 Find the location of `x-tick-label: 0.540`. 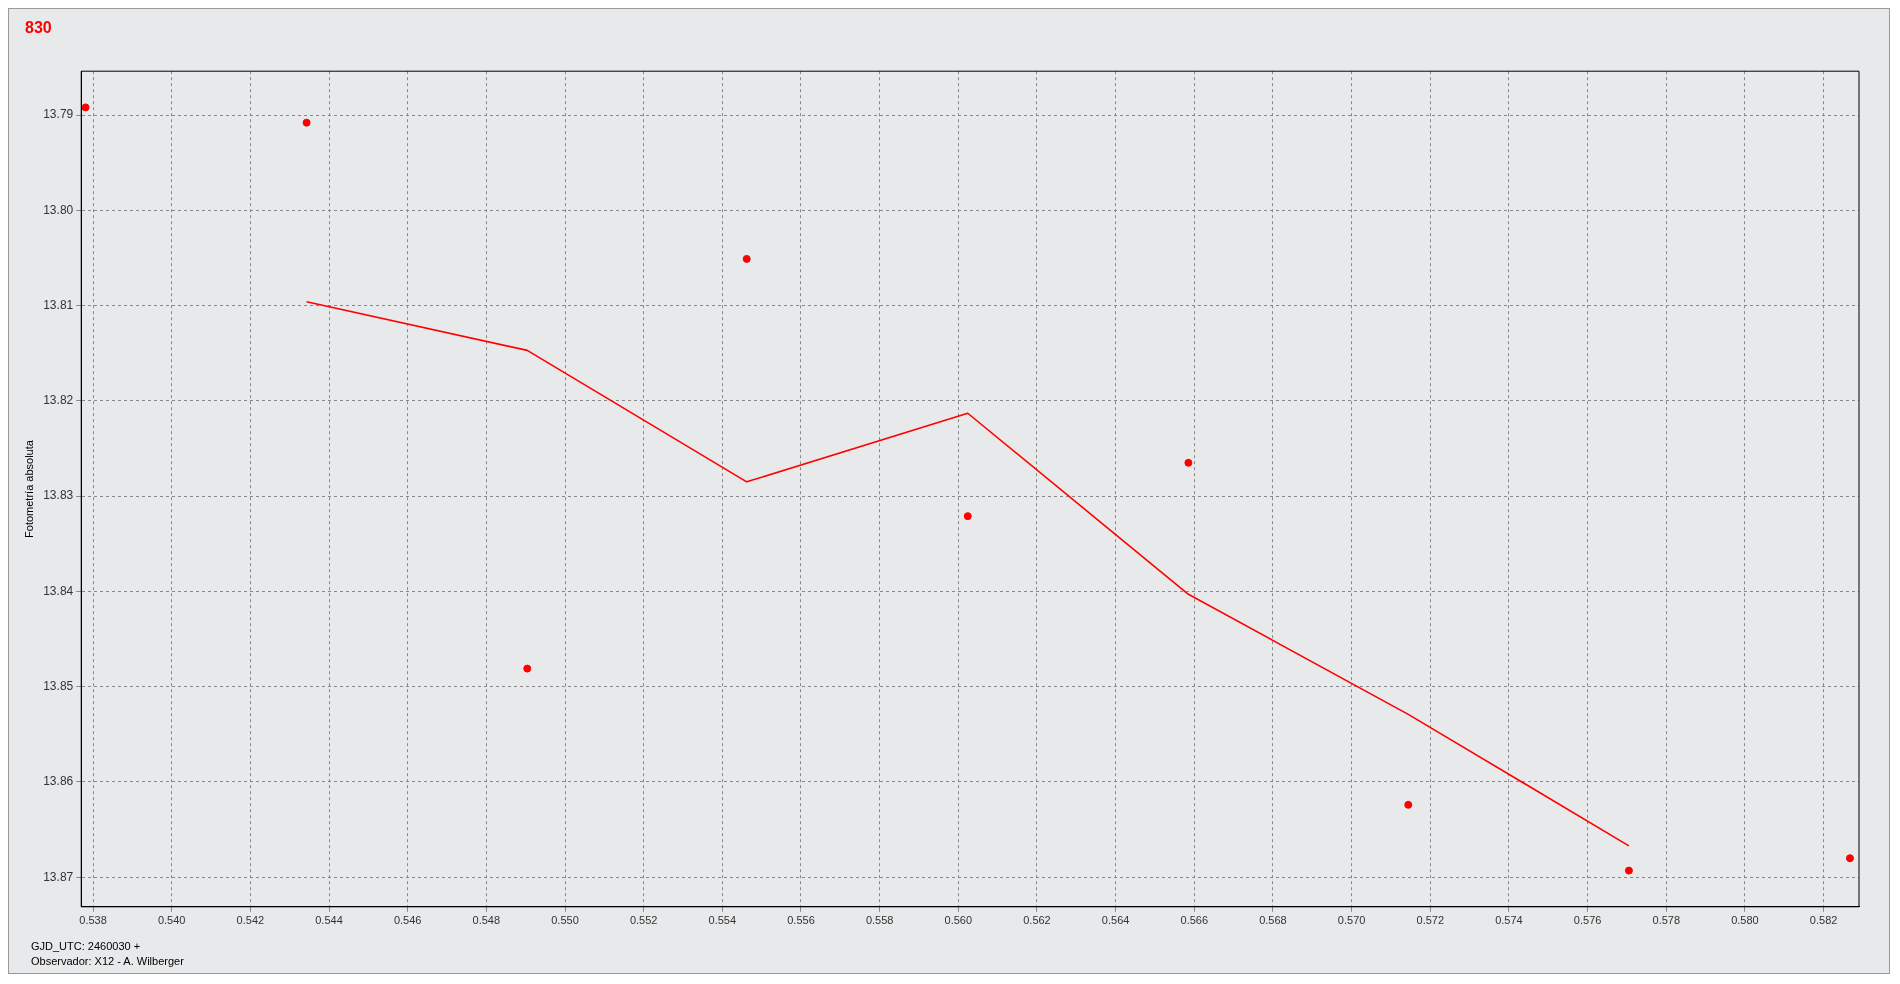

x-tick-label: 0.540 is located at coordinates (171, 920).